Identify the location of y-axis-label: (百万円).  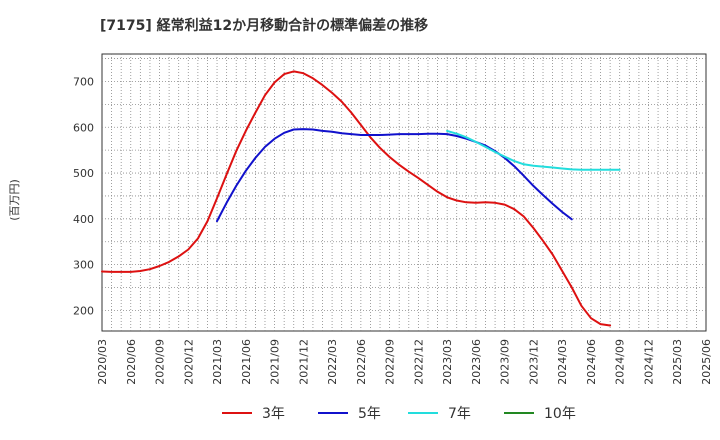
(14, 200).